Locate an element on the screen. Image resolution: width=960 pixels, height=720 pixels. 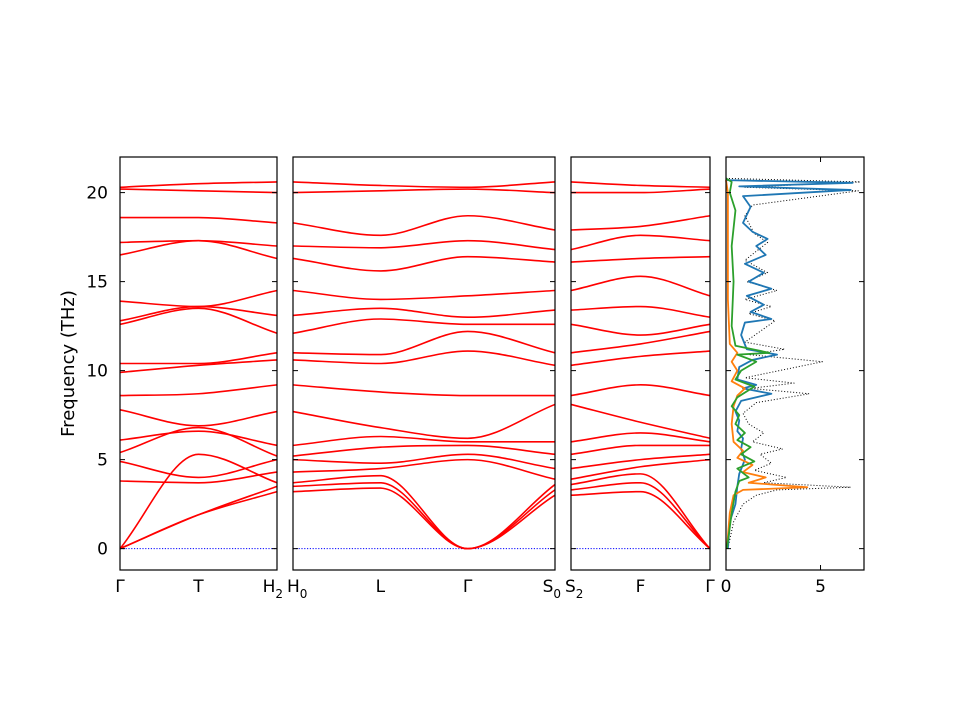
dos-series-dos_total is located at coordinates (793, 363).